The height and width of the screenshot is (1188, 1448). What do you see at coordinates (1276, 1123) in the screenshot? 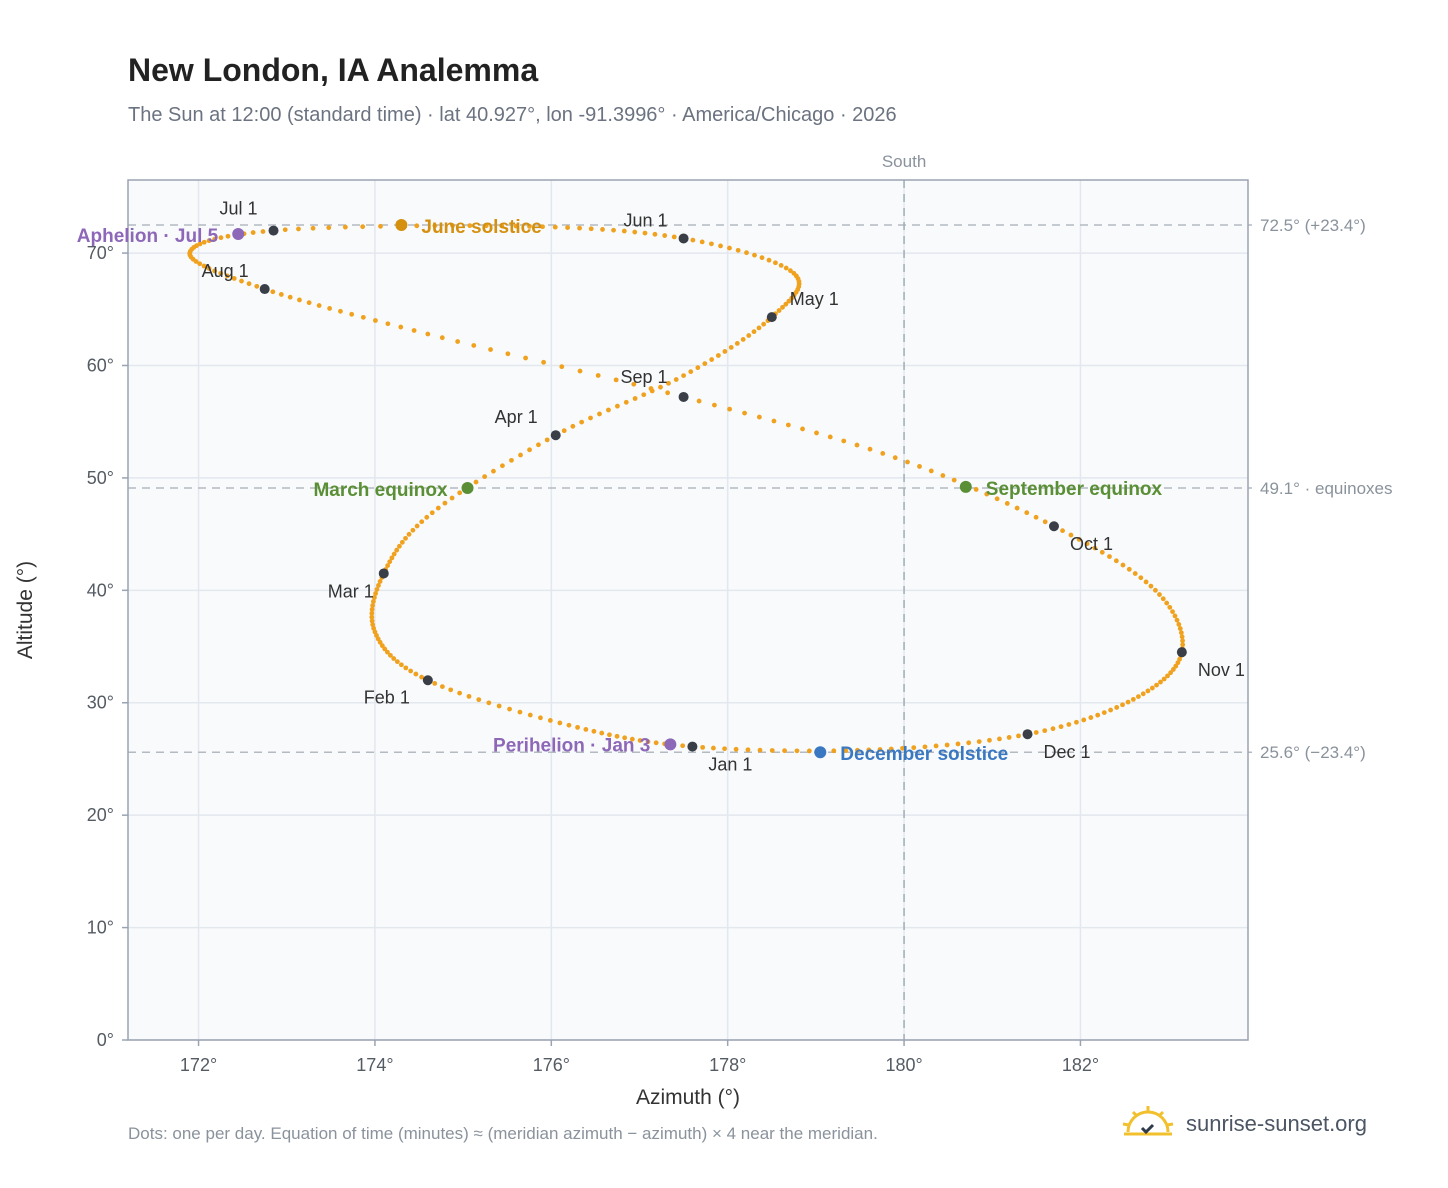
I see `brand-name: sunrise-sunset.org` at bounding box center [1276, 1123].